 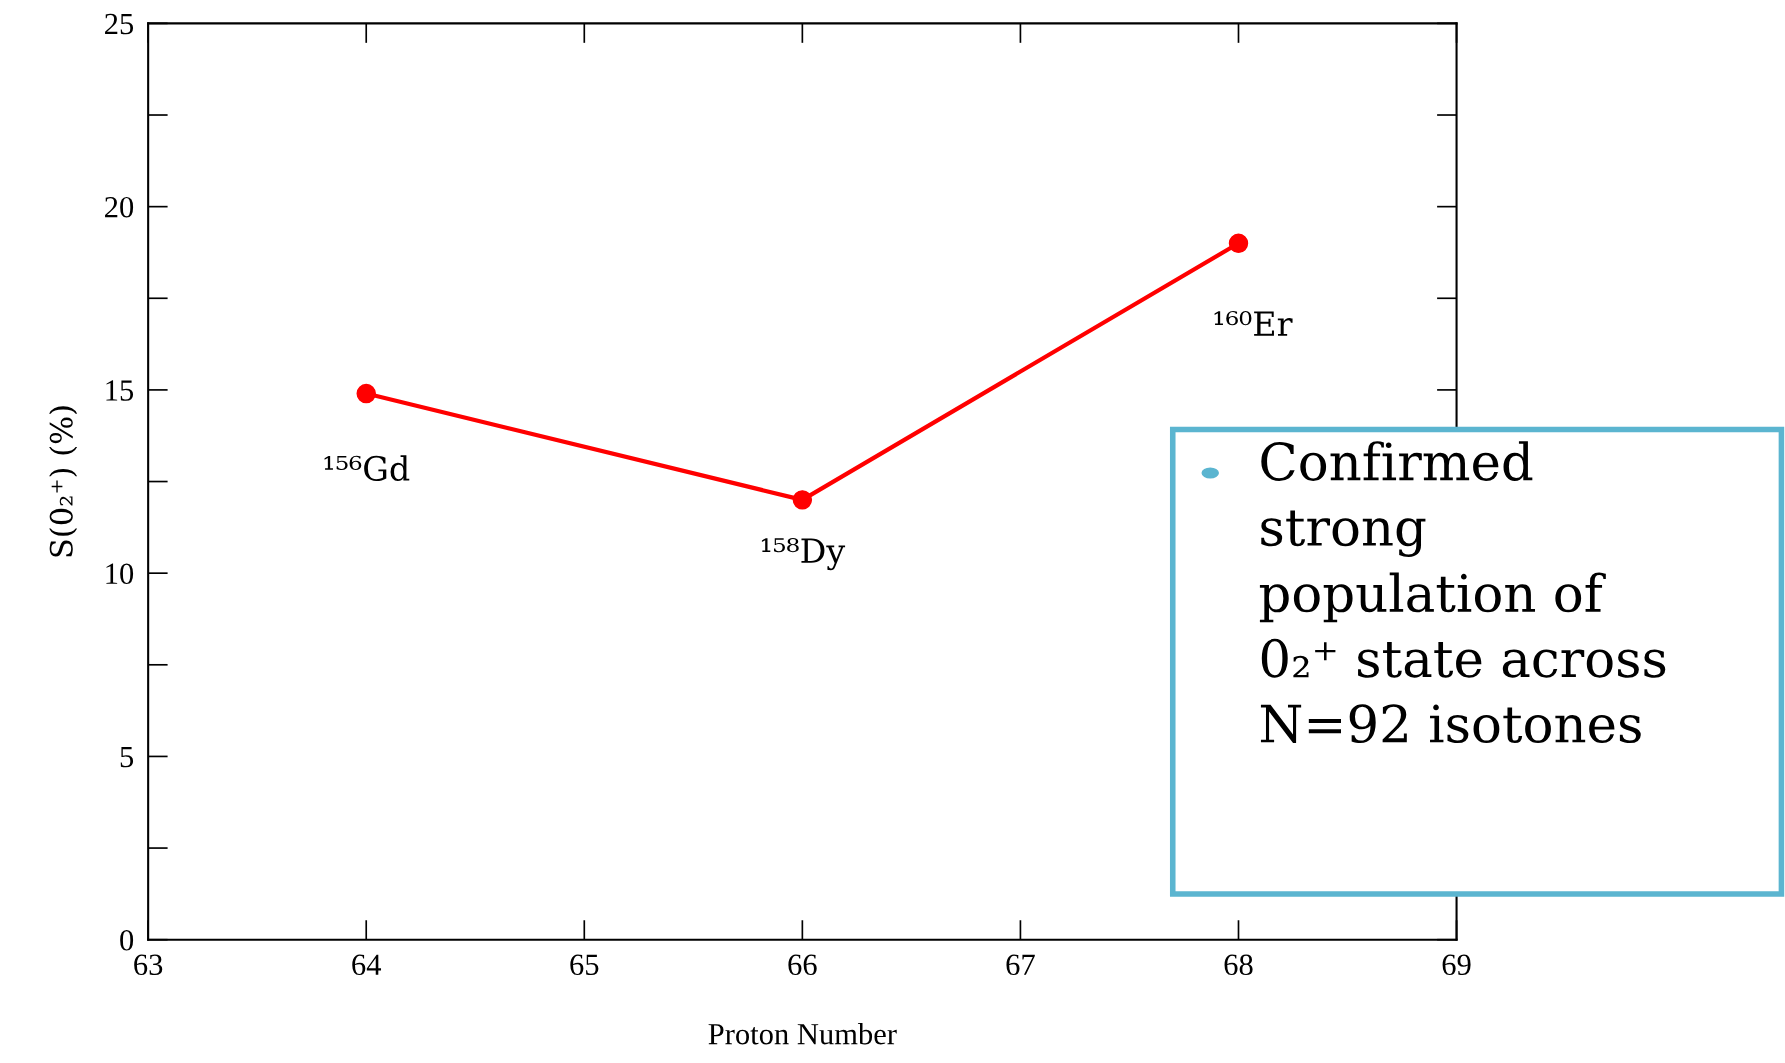 What do you see at coordinates (802, 965) in the screenshot?
I see `x-tick-label: 66` at bounding box center [802, 965].